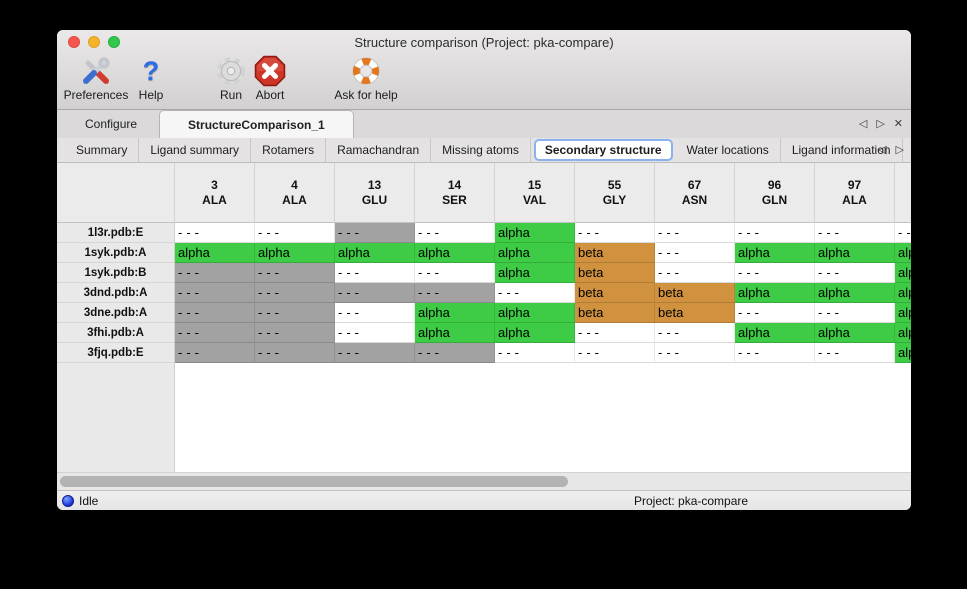 The width and height of the screenshot is (967, 589). I want to click on report-tab-missing-atoms: Missing atoms, so click(481, 150).